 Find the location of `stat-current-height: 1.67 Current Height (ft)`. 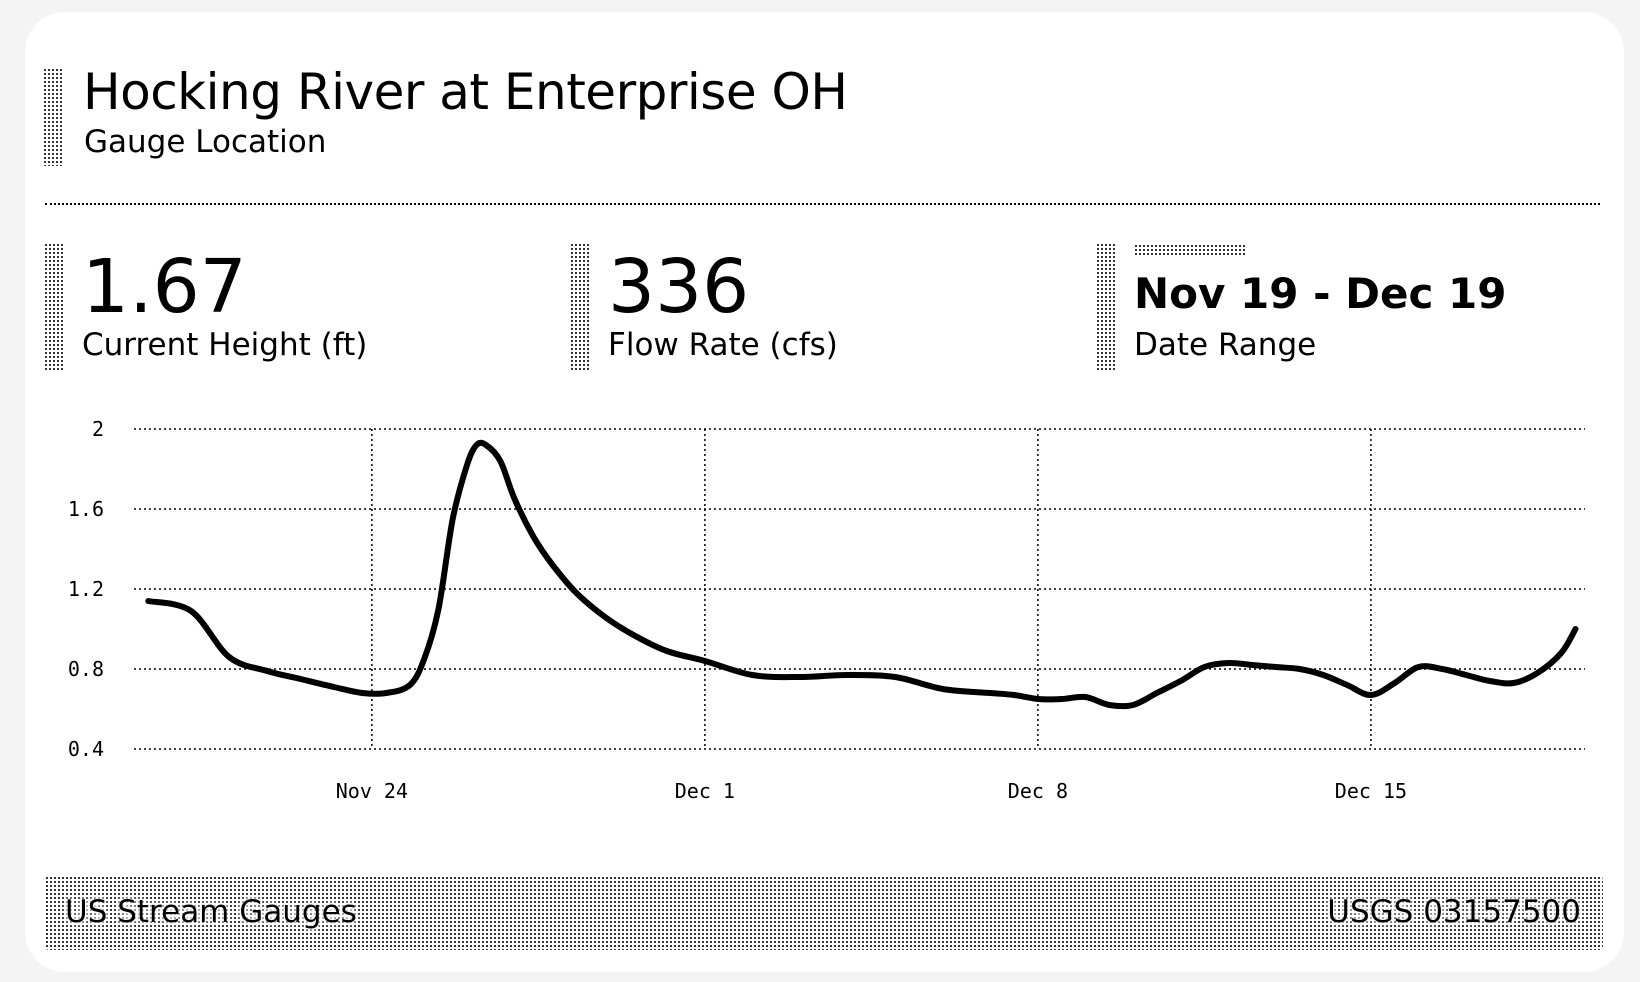

stat-current-height: 1.67 Current Height (ft) is located at coordinates (284, 306).